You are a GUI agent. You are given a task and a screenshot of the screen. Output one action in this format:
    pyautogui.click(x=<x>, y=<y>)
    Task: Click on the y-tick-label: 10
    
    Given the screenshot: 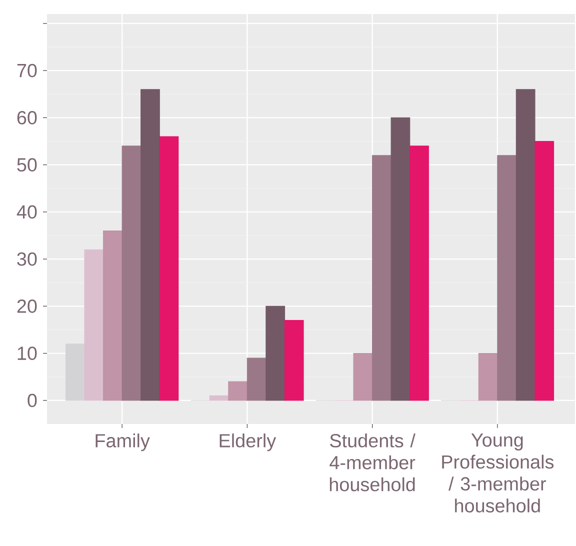 What is the action you would take?
    pyautogui.click(x=27, y=353)
    